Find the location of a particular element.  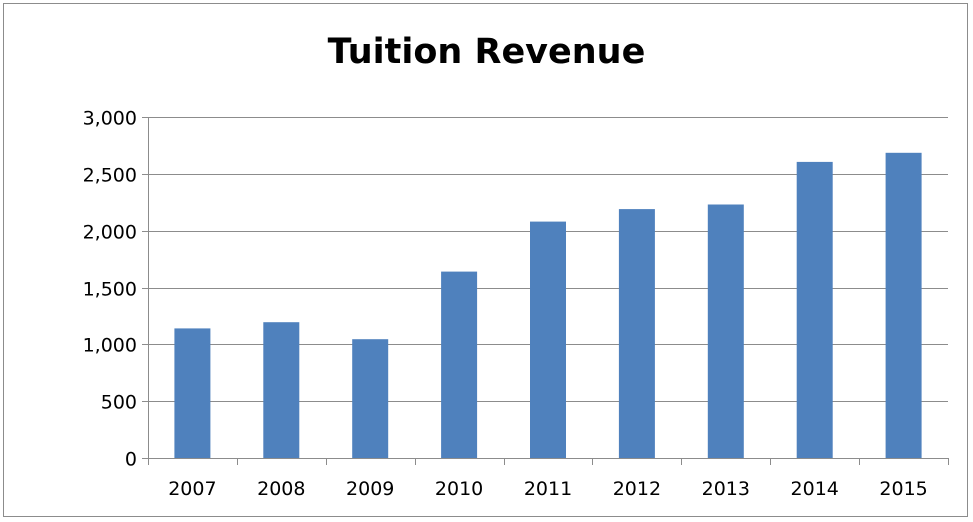

bar-2010 is located at coordinates (459, 364).